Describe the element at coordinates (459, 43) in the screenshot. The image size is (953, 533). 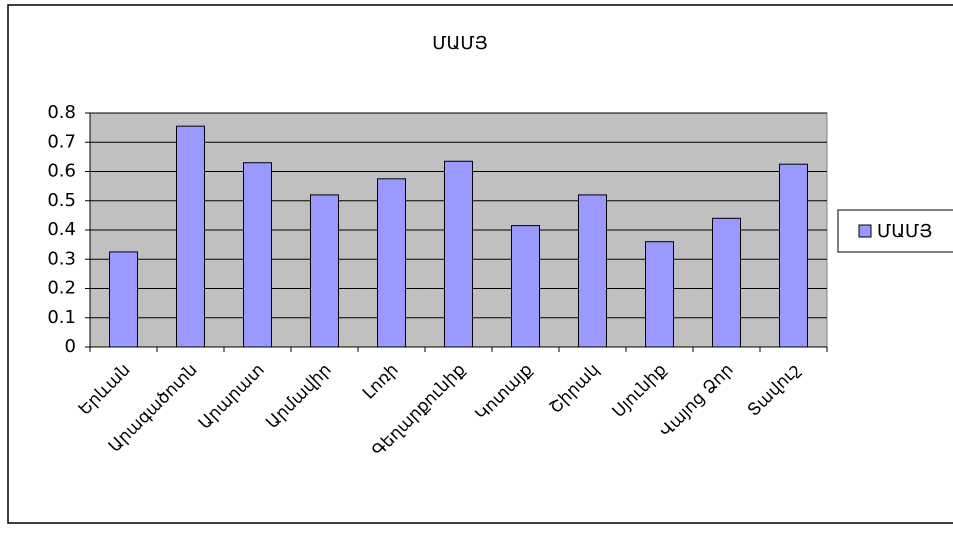
I see `chart-title: ՄԱՄՅ` at that location.